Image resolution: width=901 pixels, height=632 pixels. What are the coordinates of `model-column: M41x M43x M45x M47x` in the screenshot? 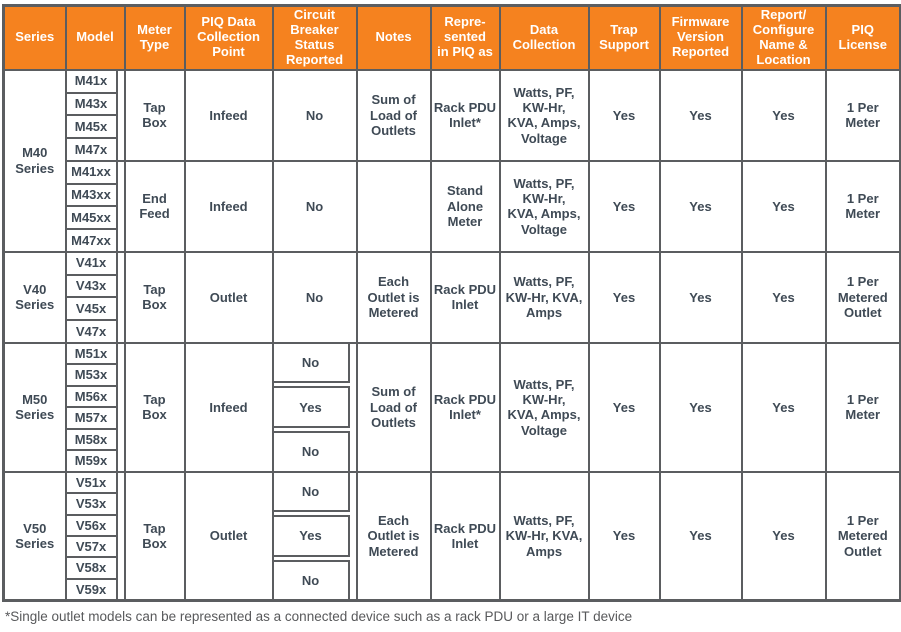 It's located at (95, 115).